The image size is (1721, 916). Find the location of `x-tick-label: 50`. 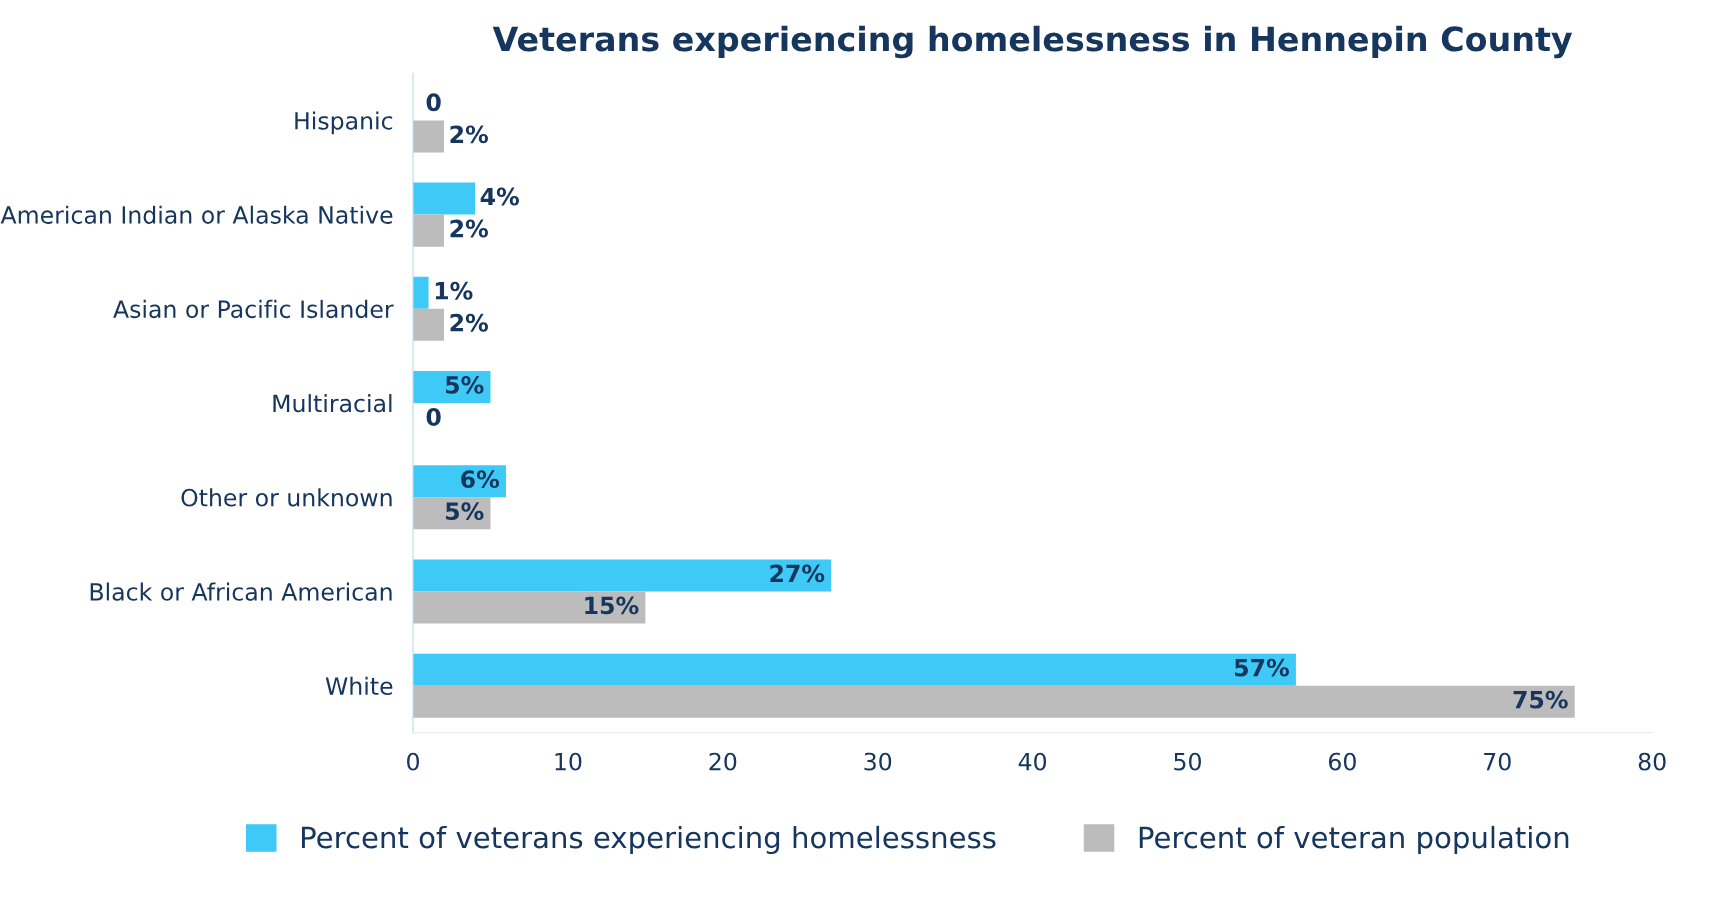

x-tick-label: 50 is located at coordinates (1187, 761).